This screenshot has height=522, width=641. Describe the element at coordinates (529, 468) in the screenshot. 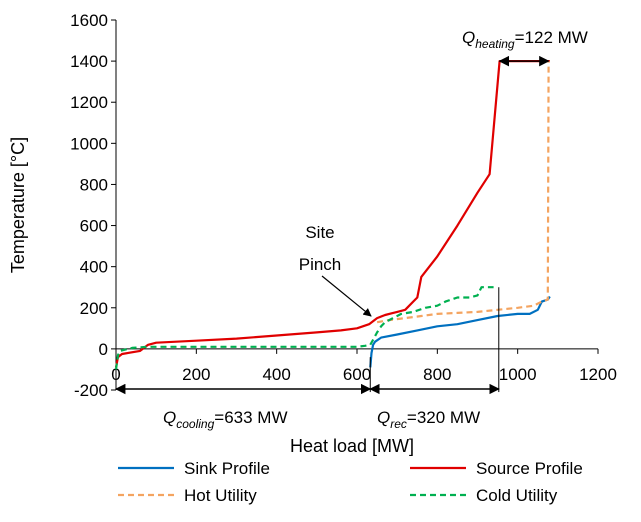

I see `legend-label-source-profile: Source Profile` at that location.